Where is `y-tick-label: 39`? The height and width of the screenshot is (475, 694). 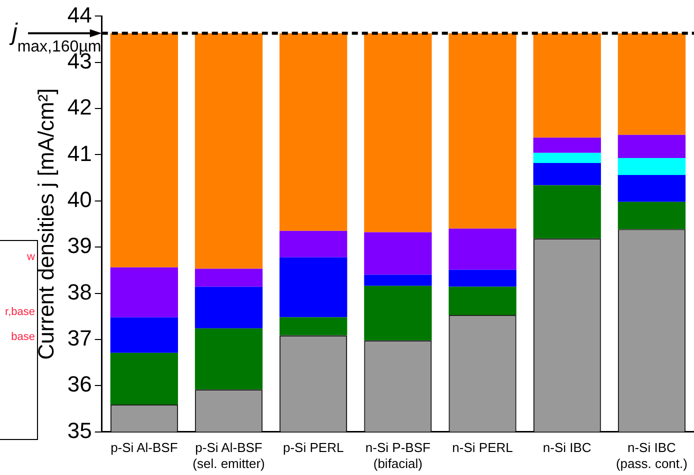 y-tick-label: 39 is located at coordinates (79, 245).